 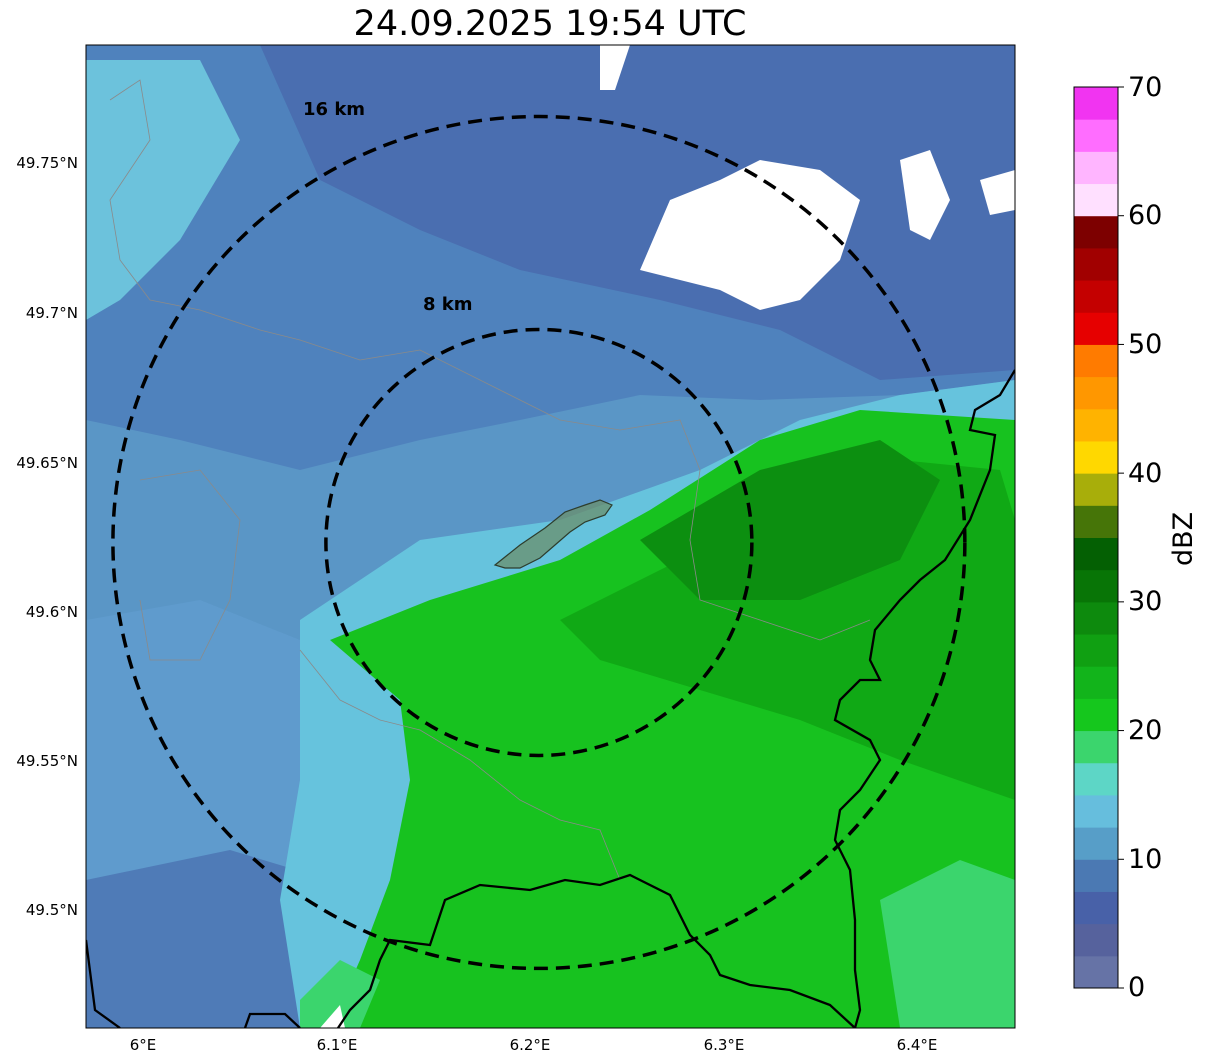 What do you see at coordinates (51, 612) in the screenshot?
I see `lat-tick-label: 49.6°N` at bounding box center [51, 612].